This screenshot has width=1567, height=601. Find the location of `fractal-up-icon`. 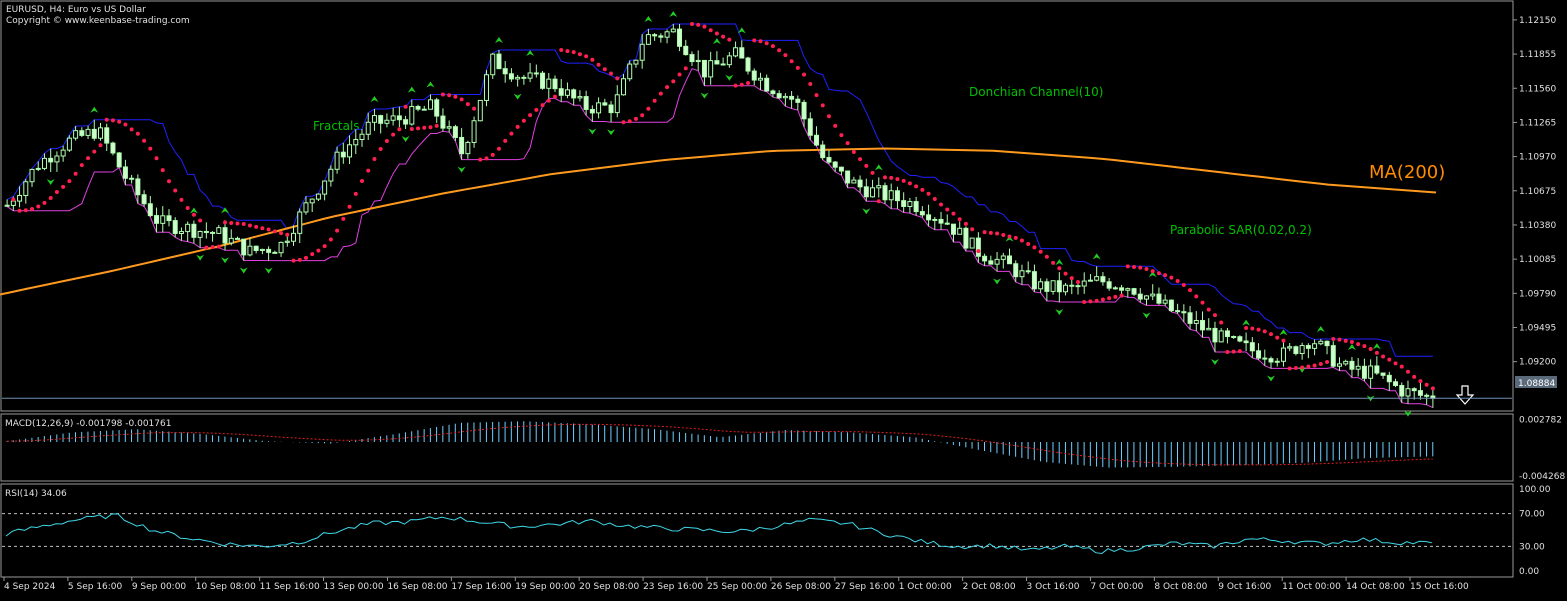

fractal-up-icon is located at coordinates (716, 41).